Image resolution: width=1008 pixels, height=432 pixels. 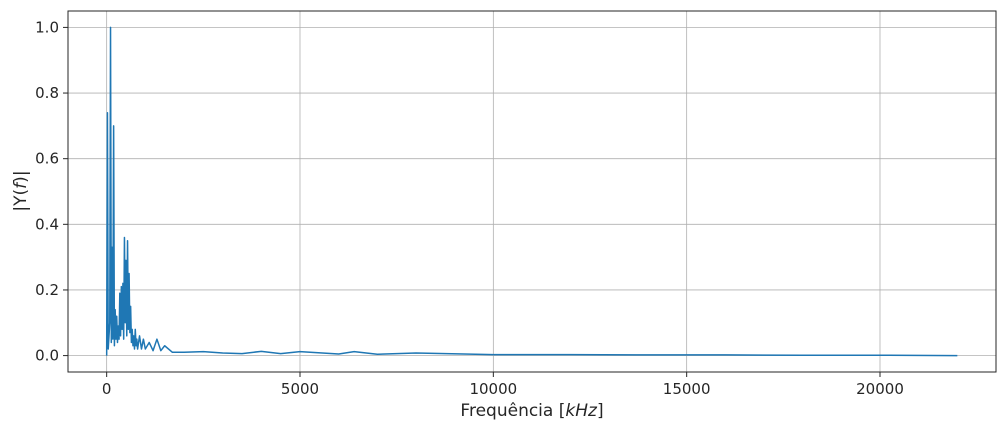 I want to click on y-tick-label: 0.0, so click(x=47, y=356).